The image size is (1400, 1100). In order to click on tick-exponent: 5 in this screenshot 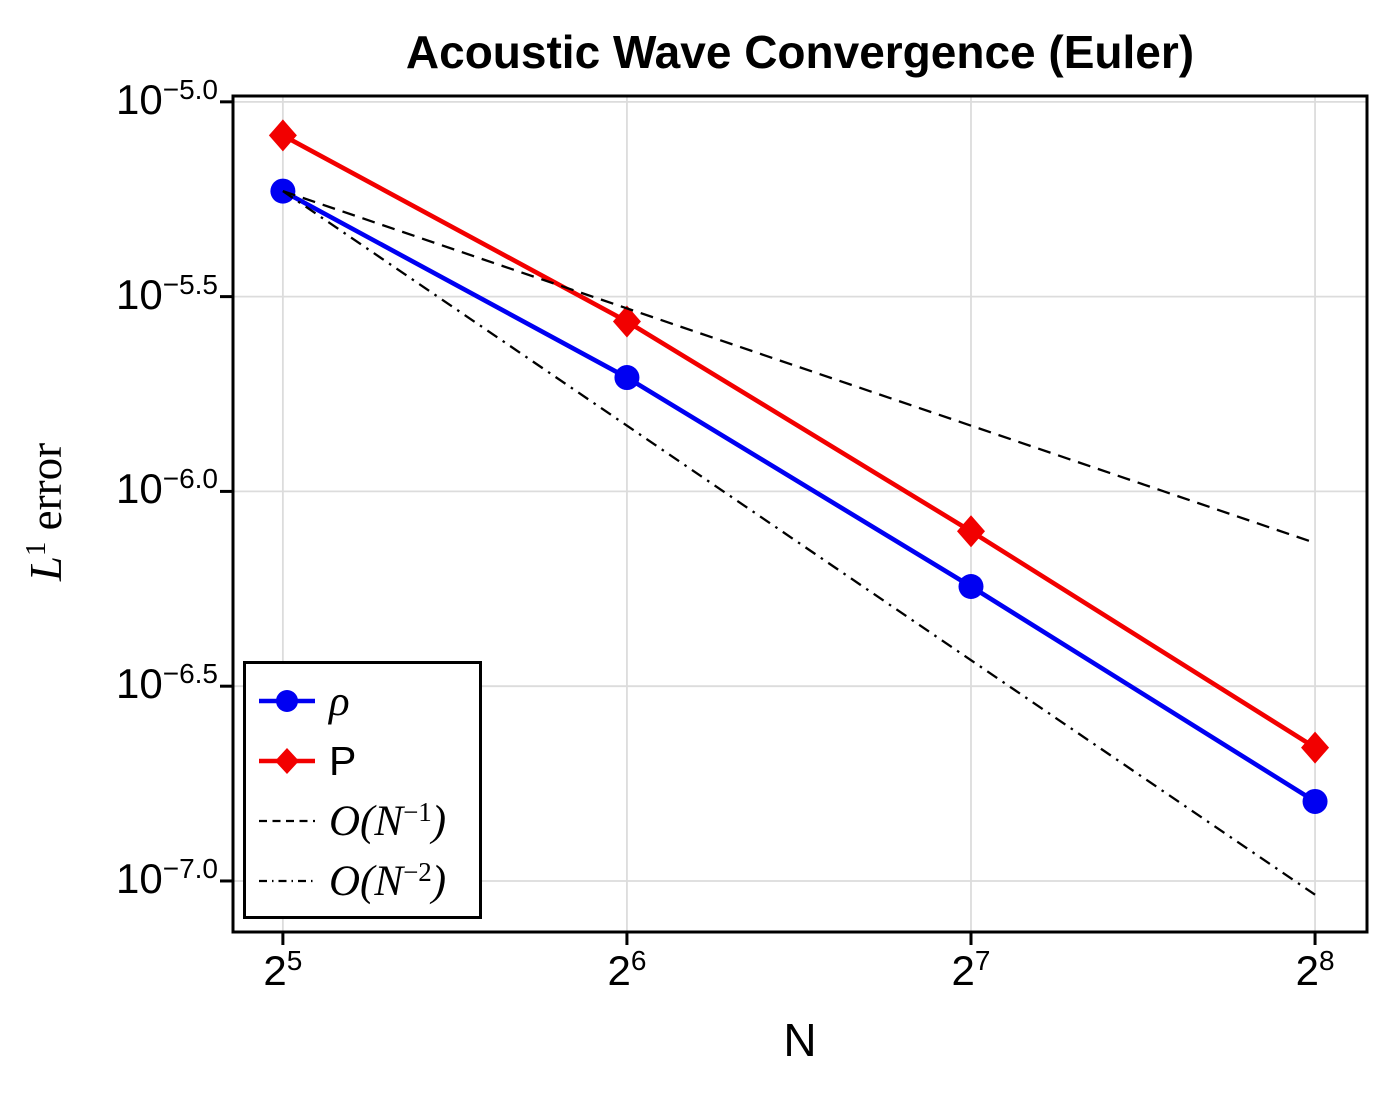, I will do `click(294, 960)`.